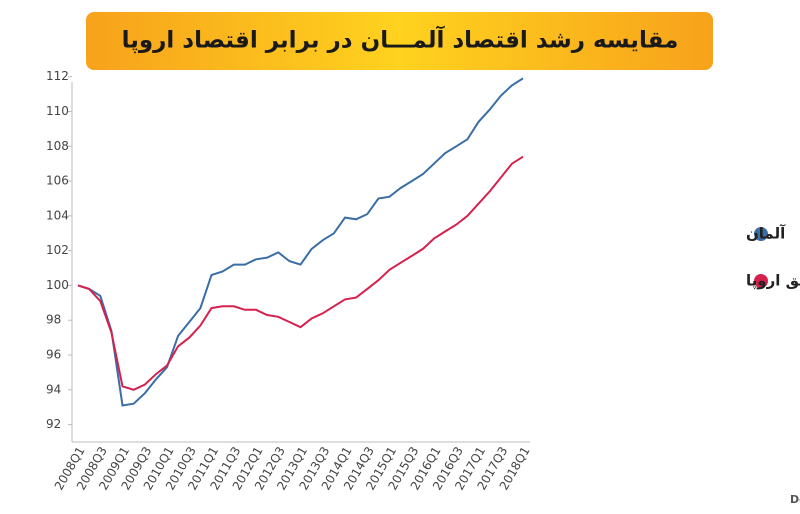 Image resolution: width=800 pixels, height=514 pixels. I want to click on y-tick-label: 104, so click(57, 215).